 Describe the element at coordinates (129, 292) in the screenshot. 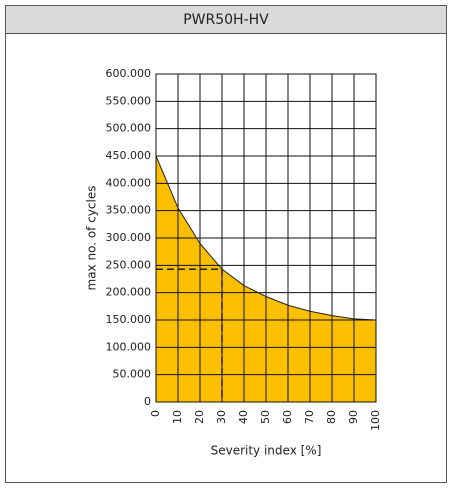

I see `y-tick-label: 200.000` at that location.